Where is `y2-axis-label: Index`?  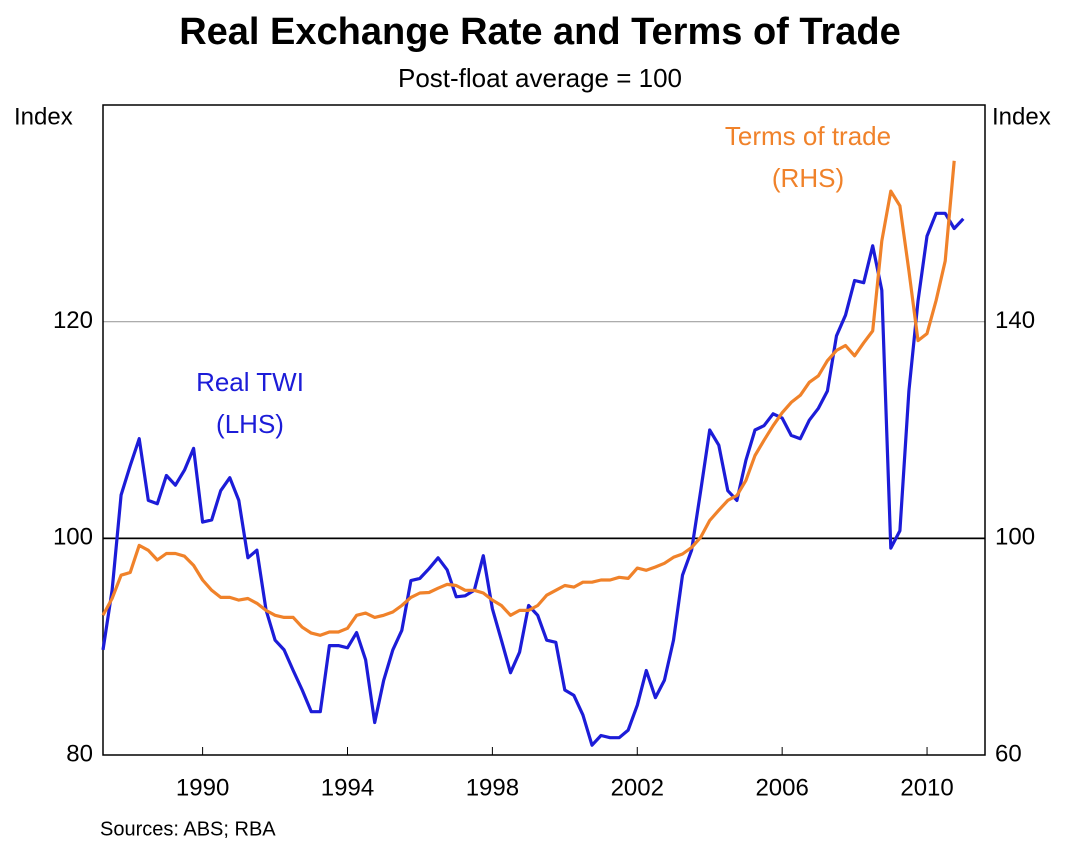
y2-axis-label: Index is located at coordinates (1021, 116).